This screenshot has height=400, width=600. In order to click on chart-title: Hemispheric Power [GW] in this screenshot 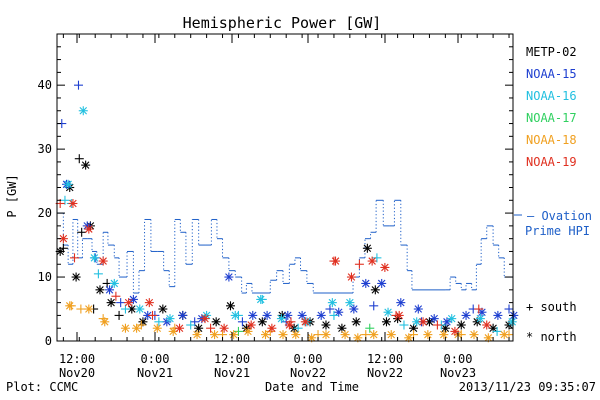, I will do `click(282, 23)`.